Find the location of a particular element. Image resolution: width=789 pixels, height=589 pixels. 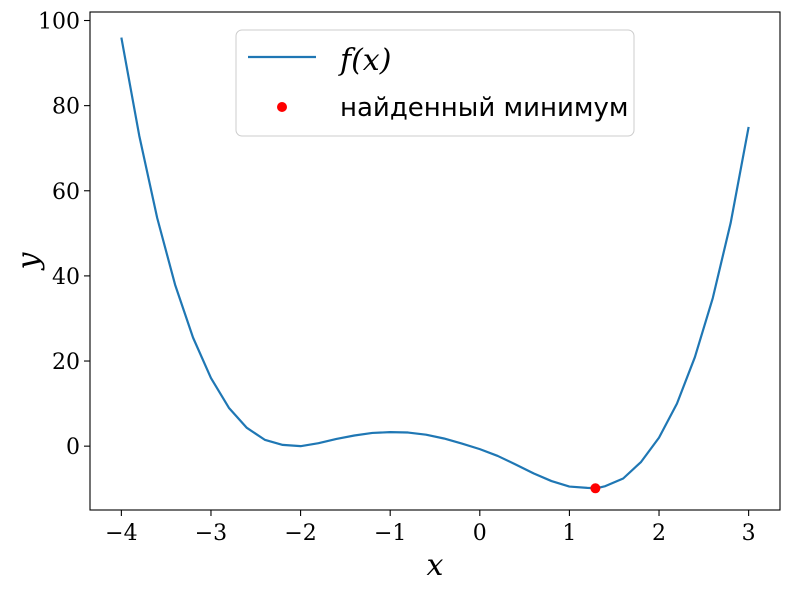

legend-point-swatch is located at coordinates (282, 107).